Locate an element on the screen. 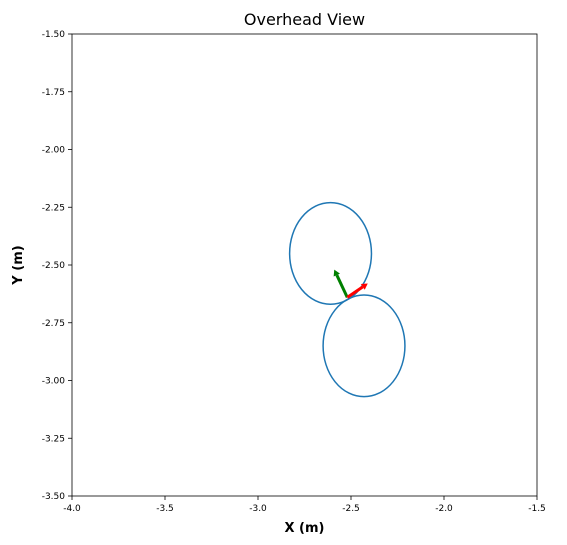  x-tick-label: -1.5 is located at coordinates (537, 509).